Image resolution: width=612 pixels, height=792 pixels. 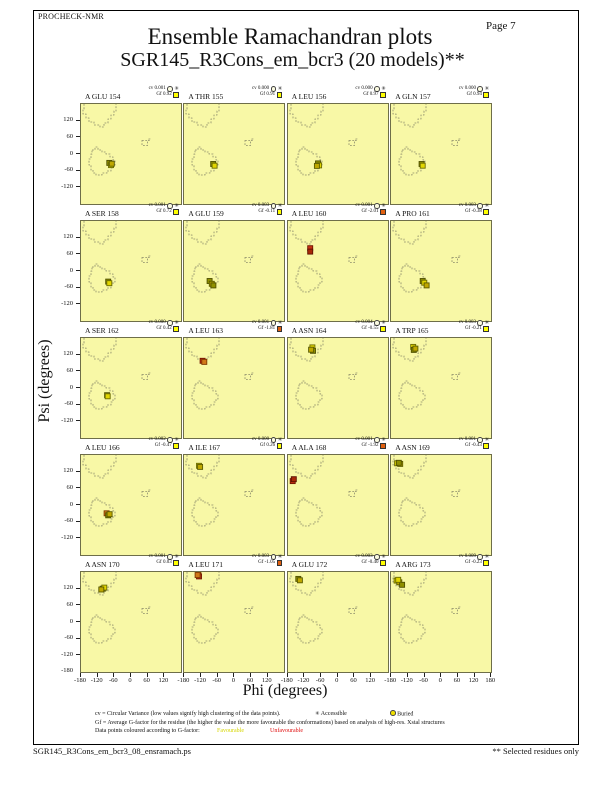 I want to click on ramachandran-subplot-a-glu-154: A GLU 154 cv 0.001 ✳ Gf 0.92 120 60 0 -60 -120, so click(x=121, y=145).